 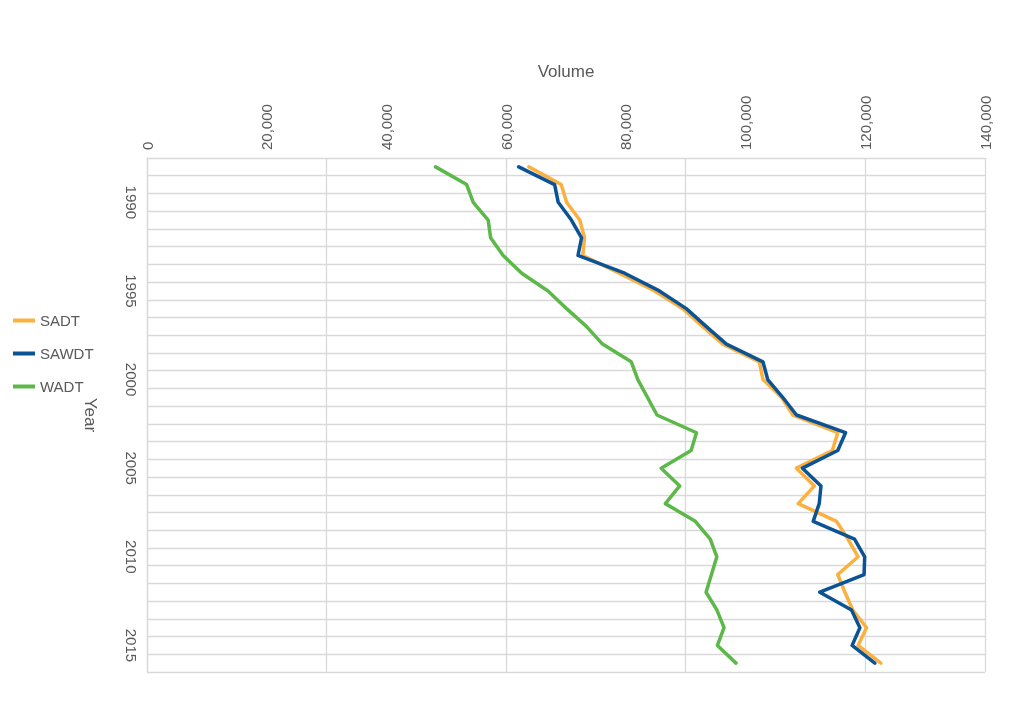 What do you see at coordinates (131, 645) in the screenshot?
I see `y-tick-label: 2015` at bounding box center [131, 645].